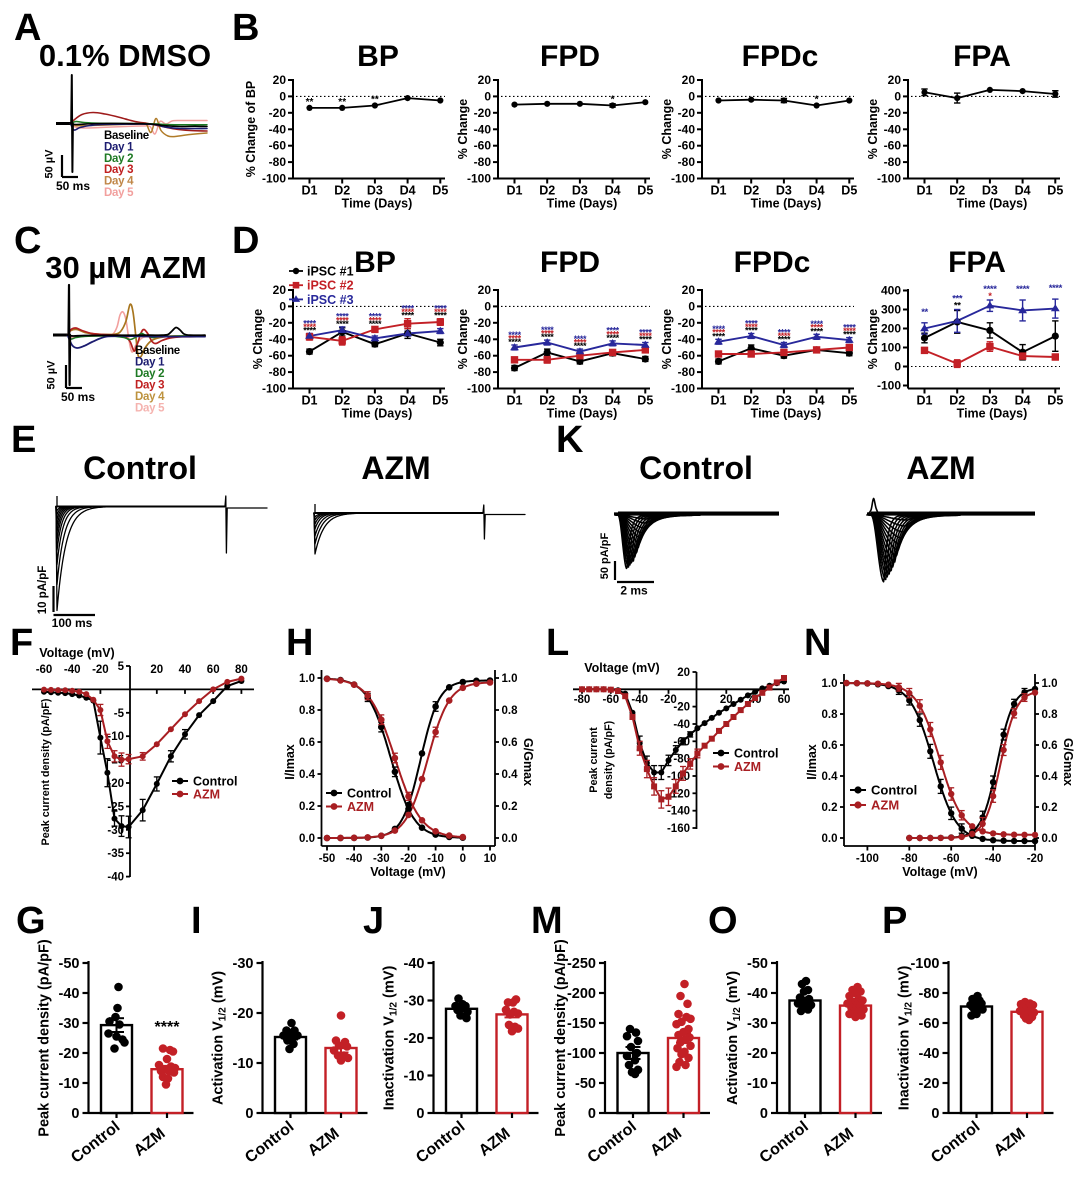 This screenshot has width=1080, height=1194. What do you see at coordinates (307, 711) in the screenshot?
I see `svg-text: 0.8` at bounding box center [307, 711].